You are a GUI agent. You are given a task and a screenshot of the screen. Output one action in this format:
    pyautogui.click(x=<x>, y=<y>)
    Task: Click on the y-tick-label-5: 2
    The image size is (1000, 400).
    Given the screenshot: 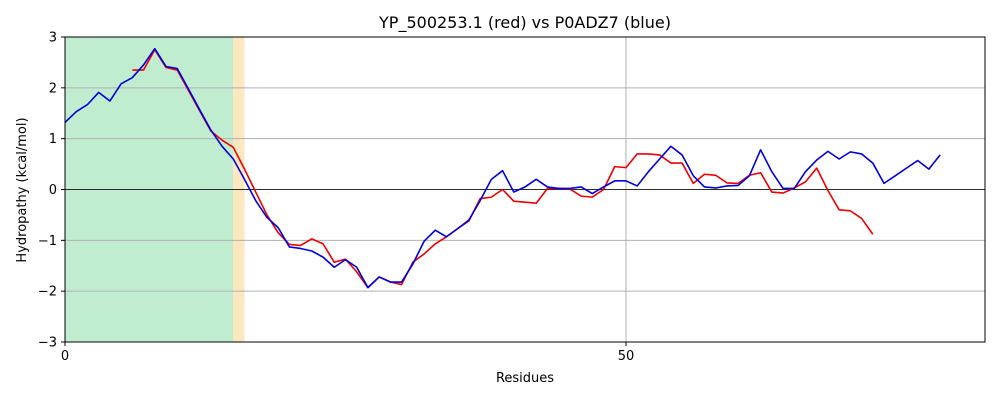 What is the action you would take?
    pyautogui.click(x=53, y=88)
    